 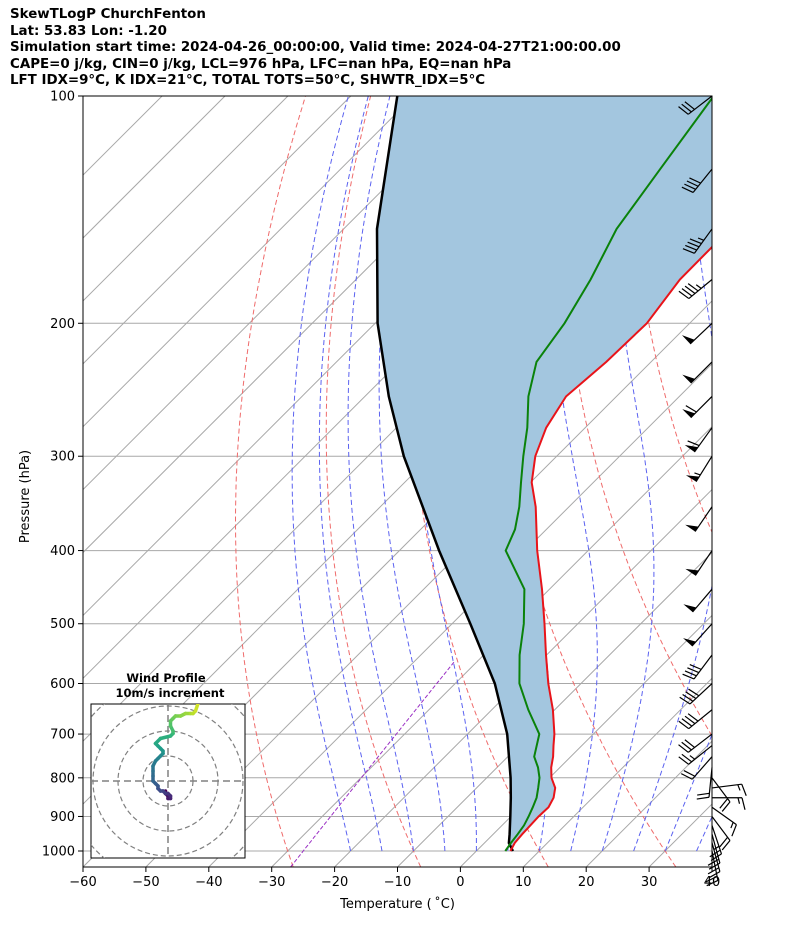 I want to click on x-tick-label: 40, so click(x=712, y=882).